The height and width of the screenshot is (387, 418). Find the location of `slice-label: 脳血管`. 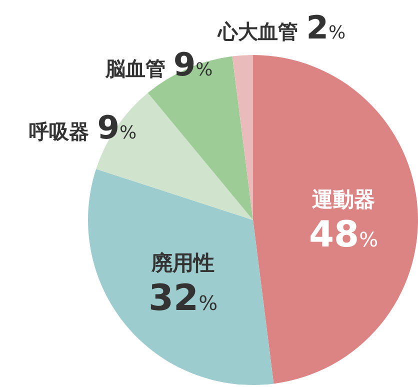

slice-label: 脳血管 is located at coordinates (135, 68).